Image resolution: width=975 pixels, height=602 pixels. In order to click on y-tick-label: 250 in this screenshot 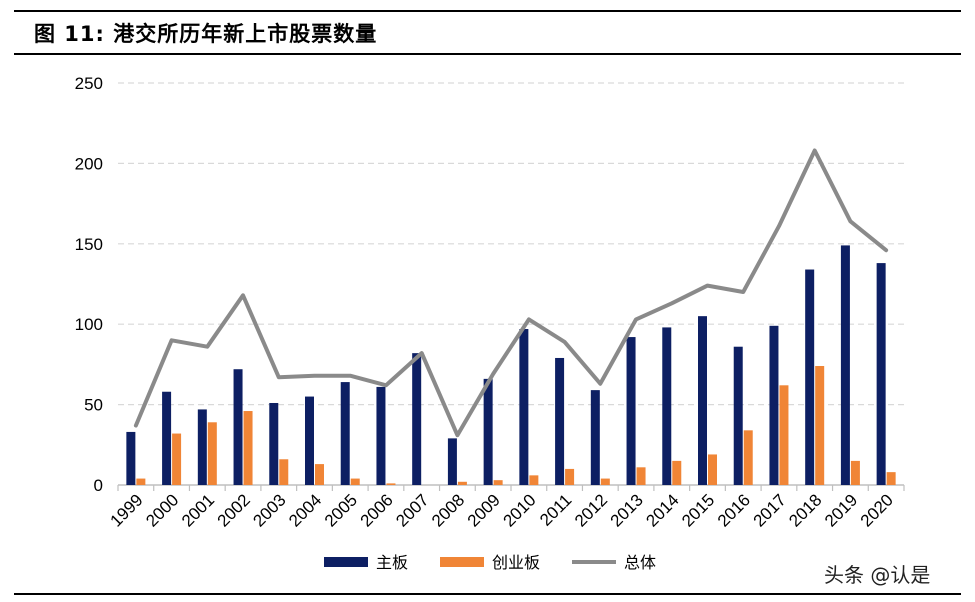, I will do `click(89, 83)`.